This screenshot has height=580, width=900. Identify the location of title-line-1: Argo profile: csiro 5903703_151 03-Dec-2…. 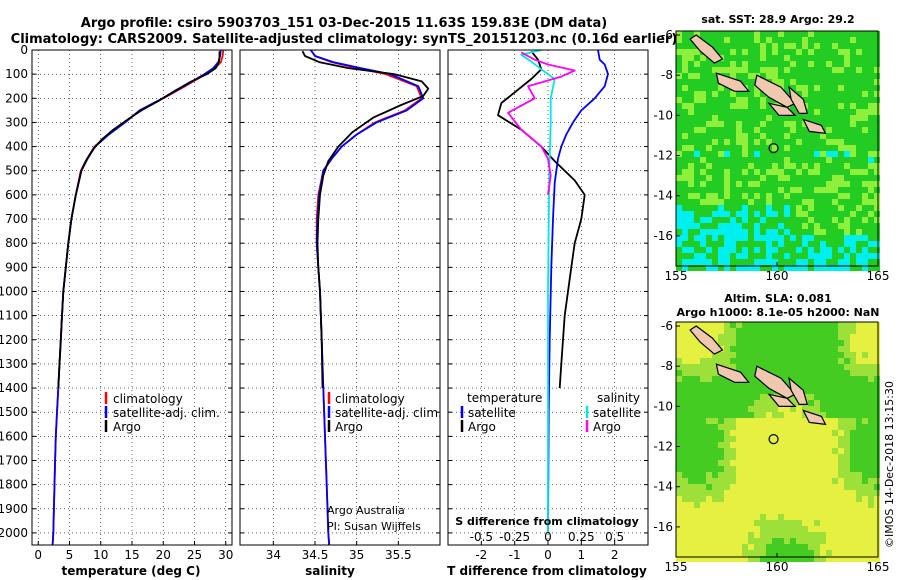
(344, 23).